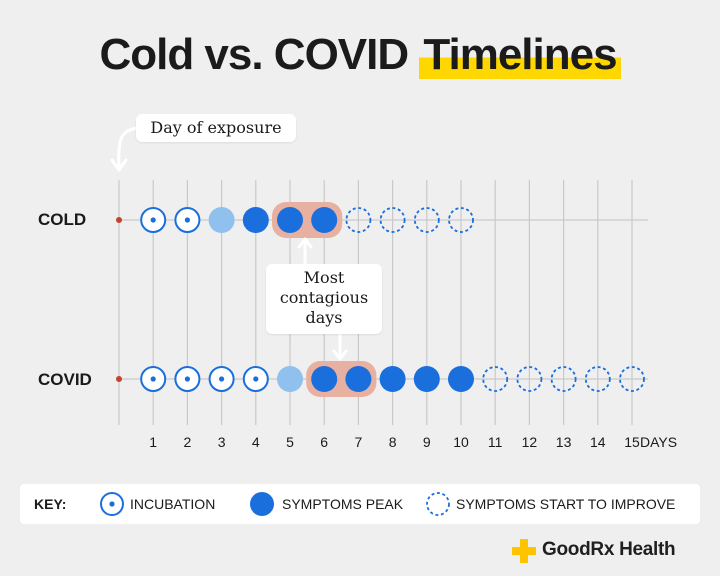  I want to click on day-label: 3, so click(221, 442).